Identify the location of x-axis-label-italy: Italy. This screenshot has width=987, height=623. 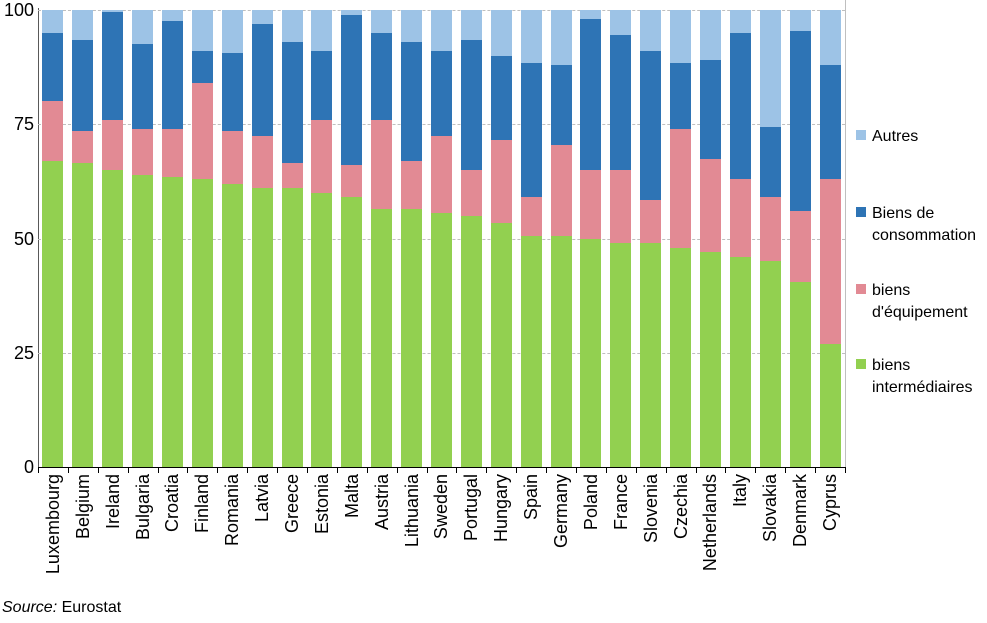
(740, 546).